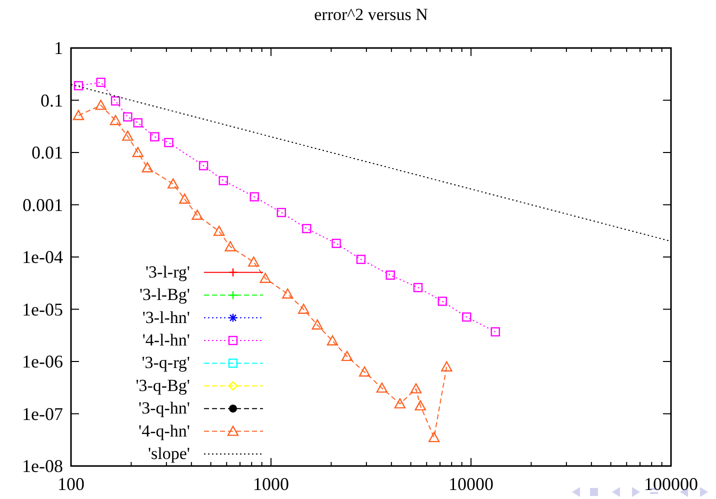 The image size is (716, 499). I want to click on legend-label: '4-q-hn', so click(164, 430).